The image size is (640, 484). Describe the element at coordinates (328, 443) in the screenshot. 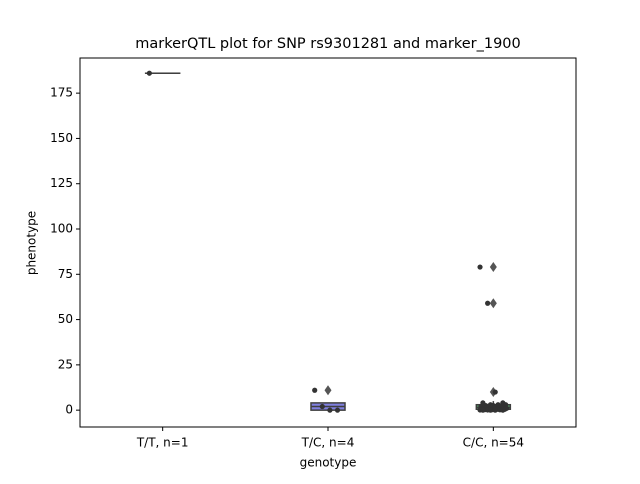

I see `x-tick-label: T/C, n=4` at that location.